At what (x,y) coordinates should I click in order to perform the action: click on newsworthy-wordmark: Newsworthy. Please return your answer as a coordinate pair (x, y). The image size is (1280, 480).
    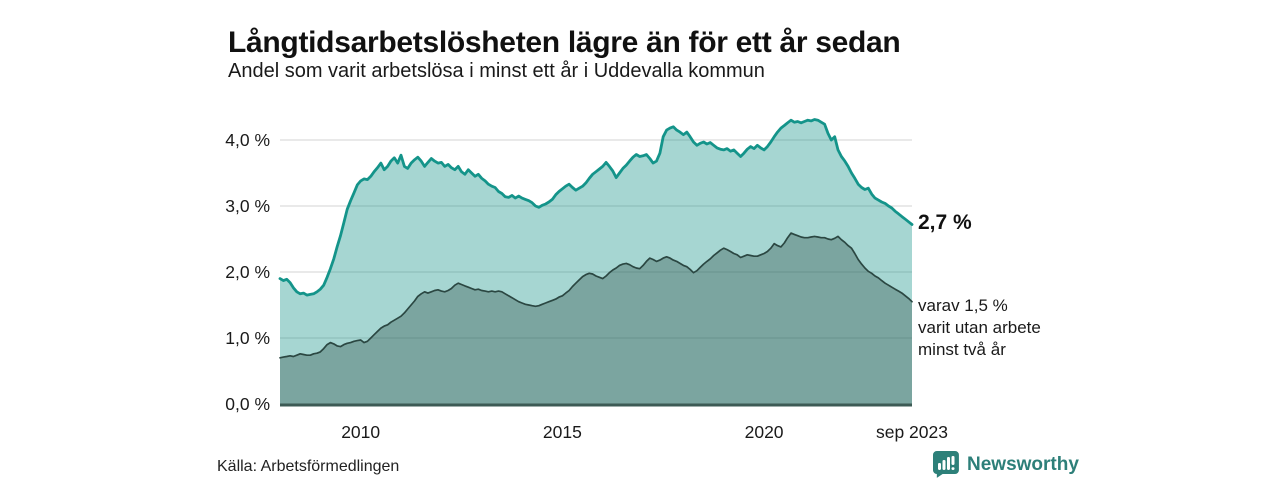
    Looking at the image, I should click on (1023, 464).